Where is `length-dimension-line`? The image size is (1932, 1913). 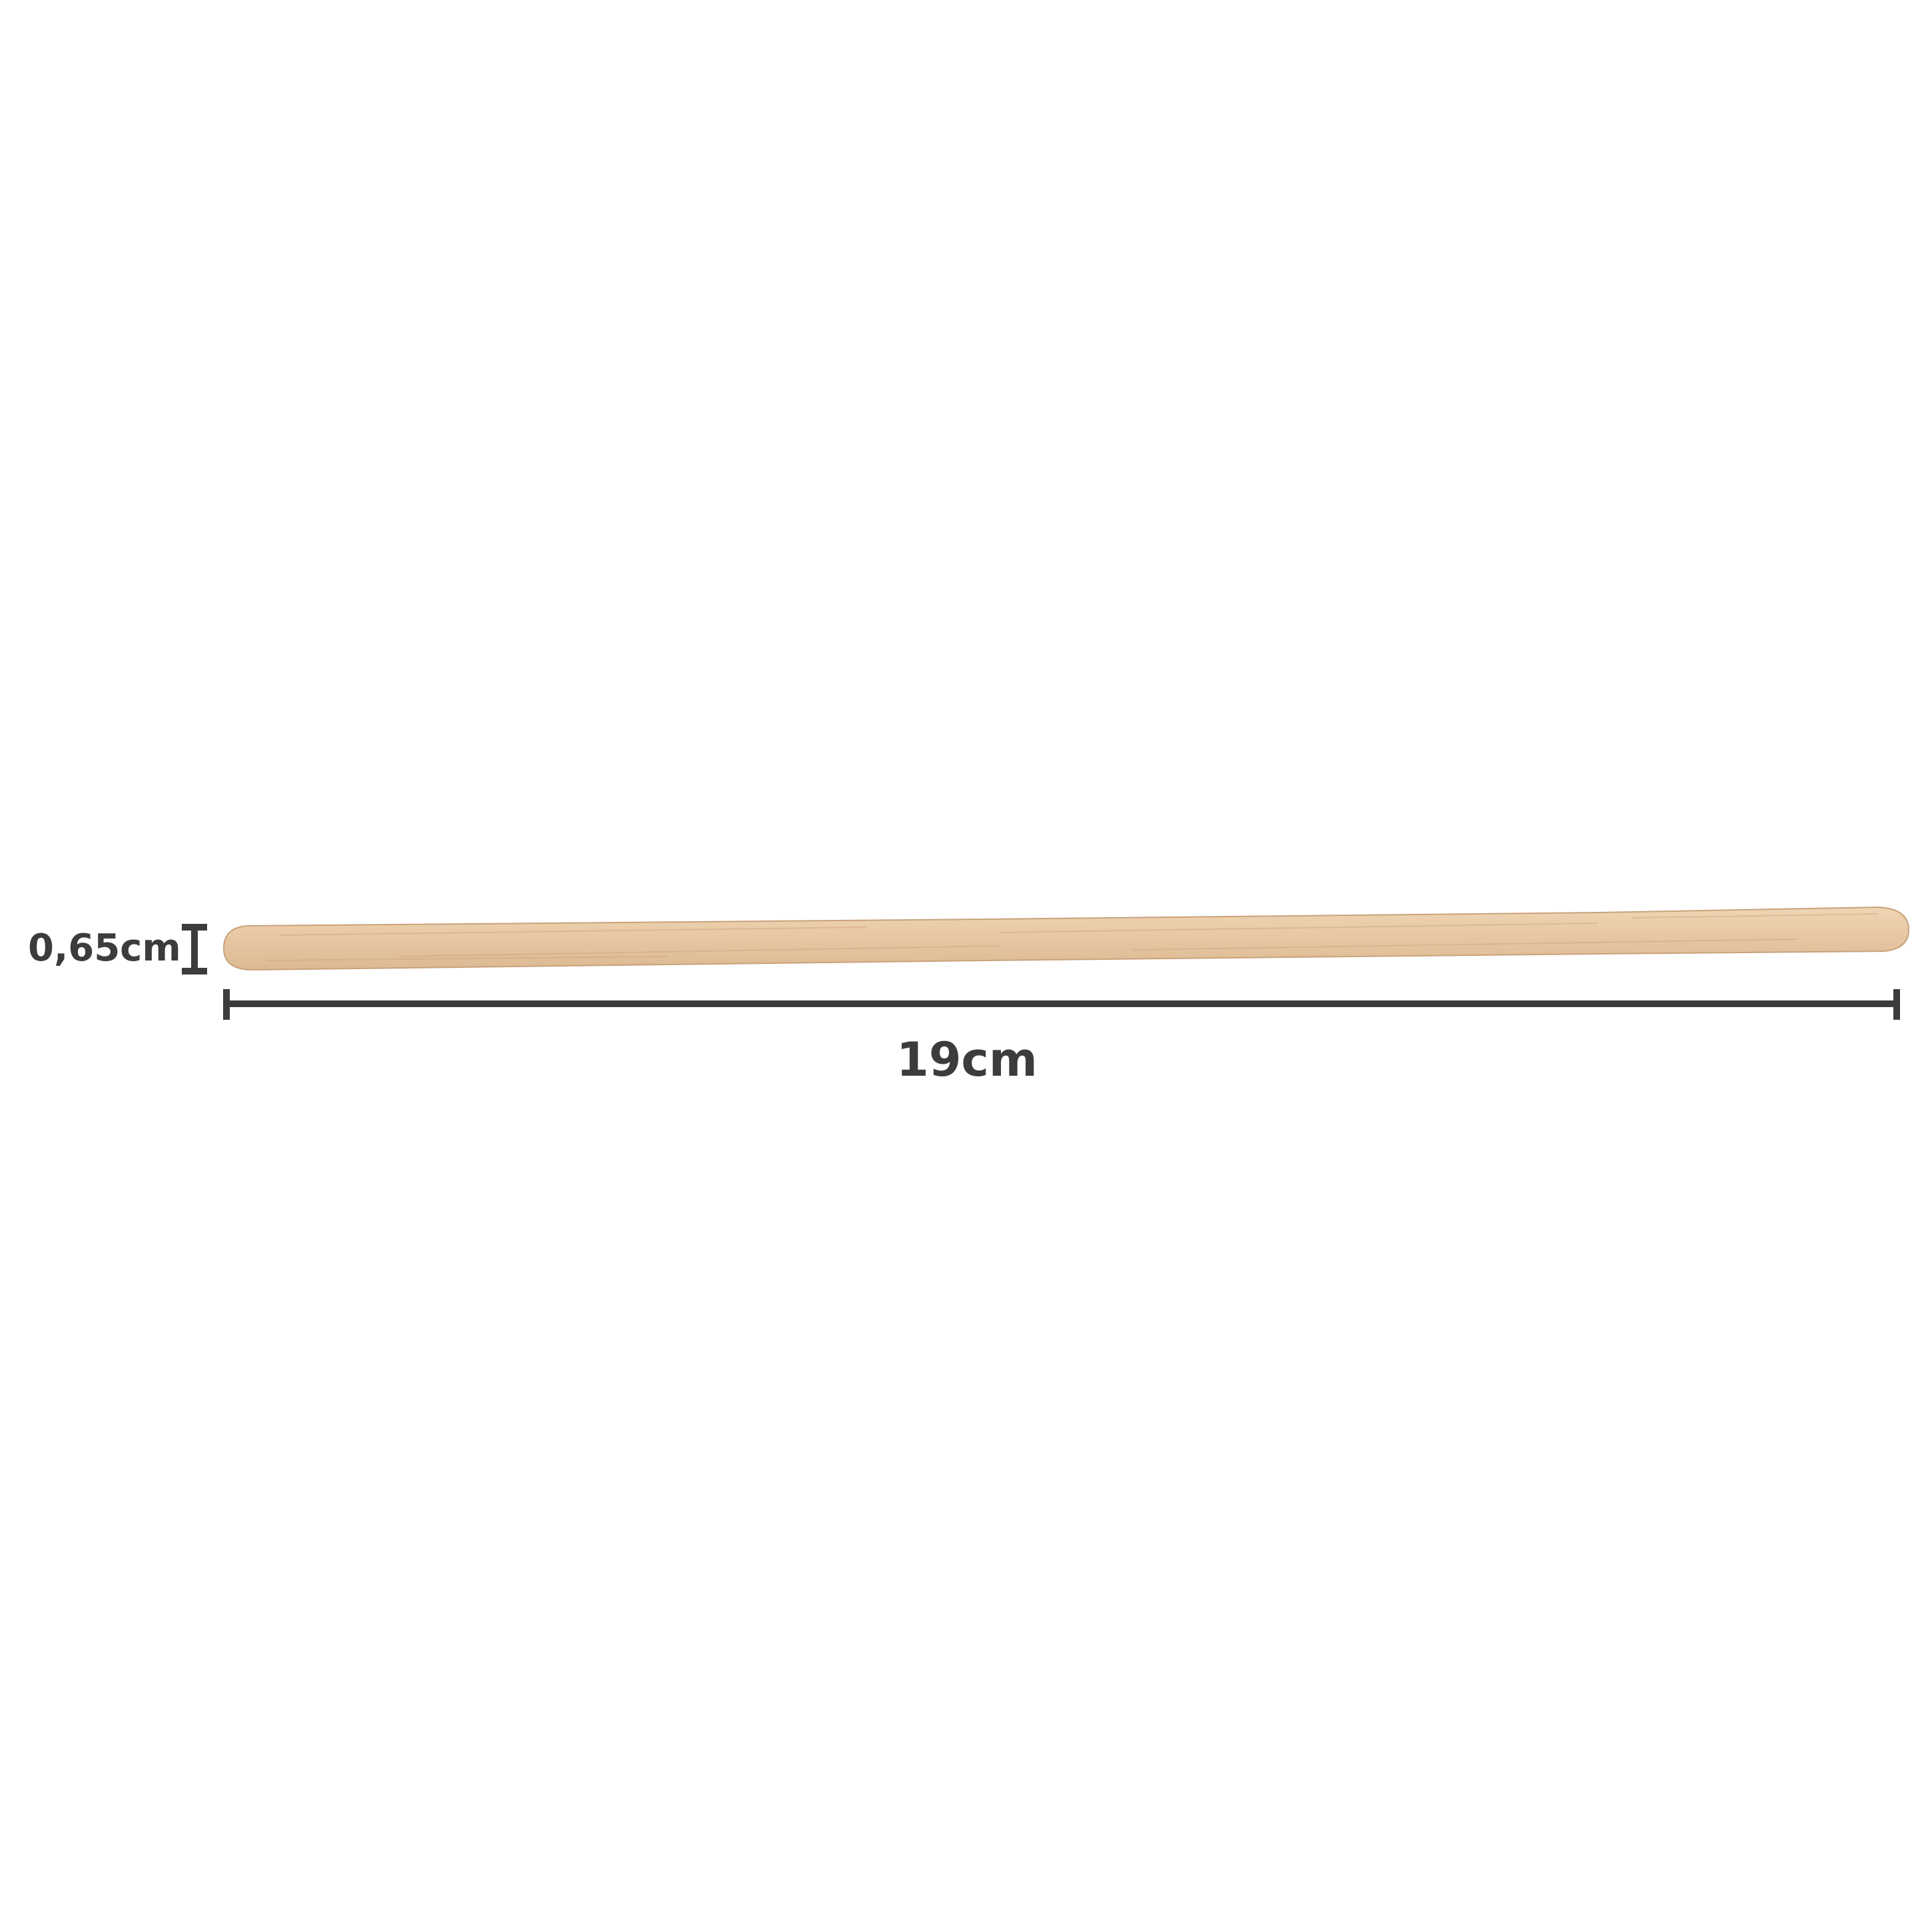 length-dimension-line is located at coordinates (1061, 1004).